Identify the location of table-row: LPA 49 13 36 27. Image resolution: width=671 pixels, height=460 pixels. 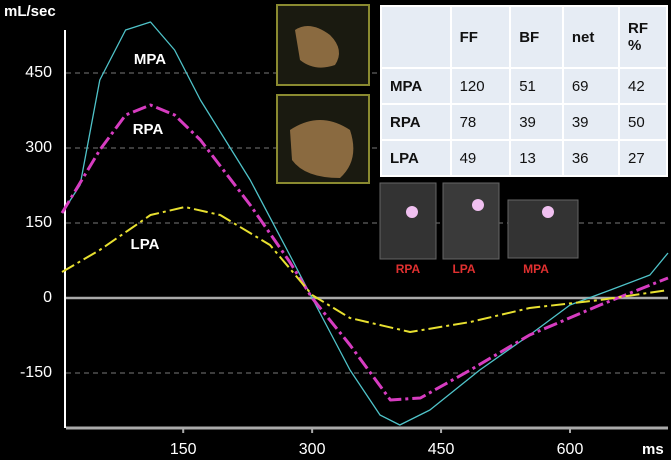
(524, 158).